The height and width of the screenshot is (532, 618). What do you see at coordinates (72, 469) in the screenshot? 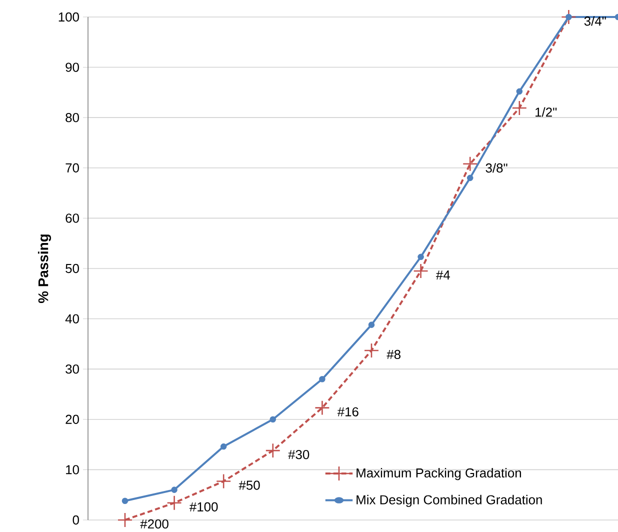
I see `y-tick-label: 10` at bounding box center [72, 469].